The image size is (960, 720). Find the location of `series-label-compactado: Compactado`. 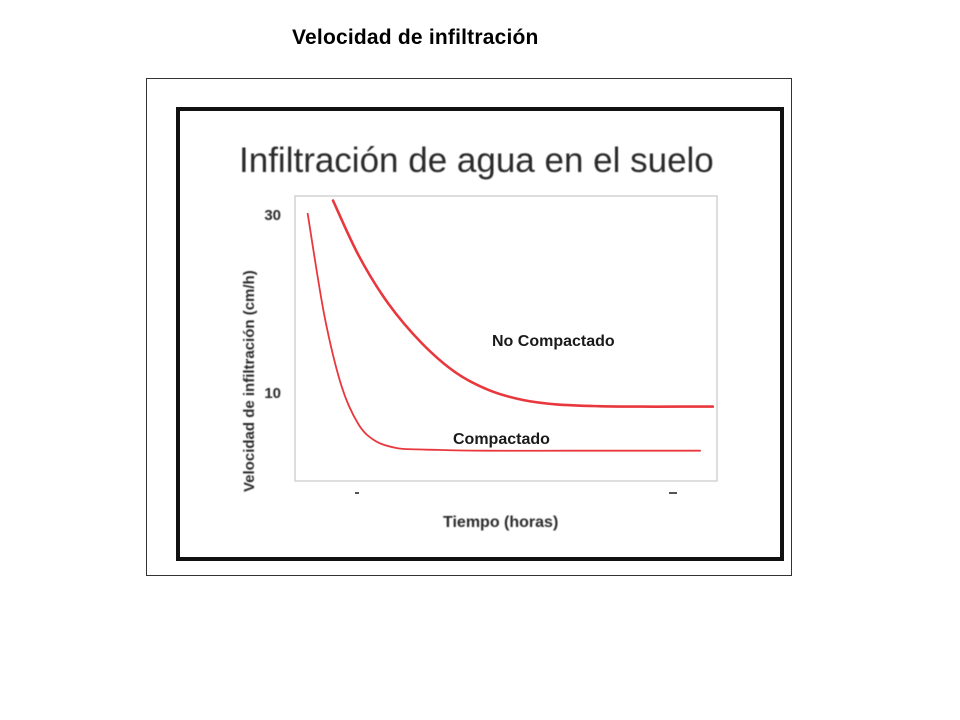

series-label-compactado: Compactado is located at coordinates (501, 439).